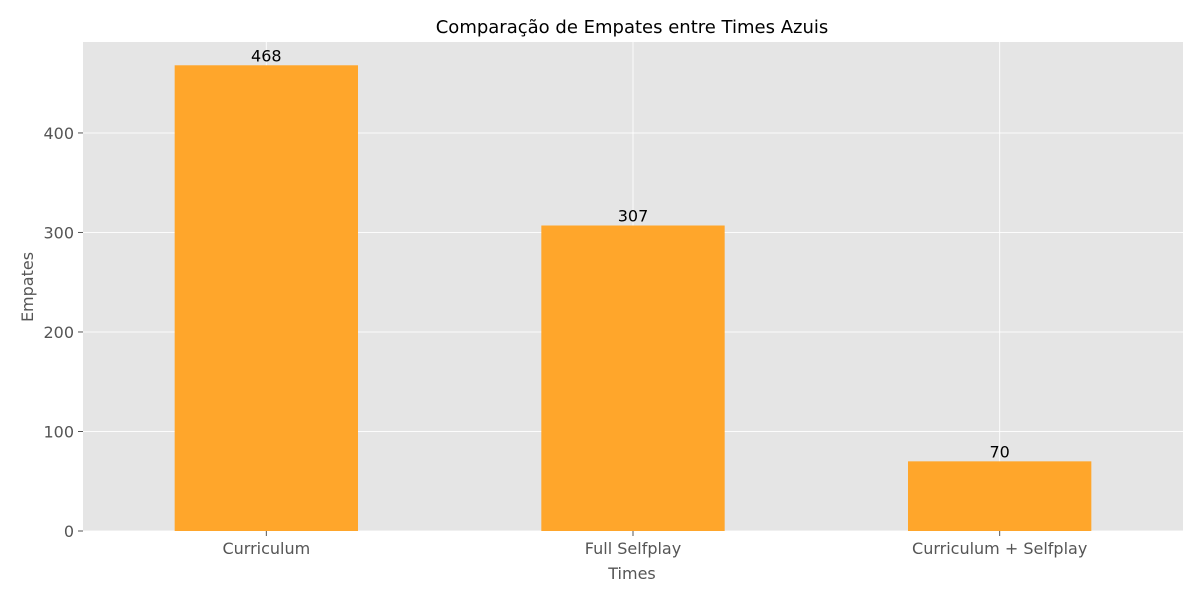  Describe the element at coordinates (69, 531) in the screenshot. I see `y-tick-label: 0` at that location.